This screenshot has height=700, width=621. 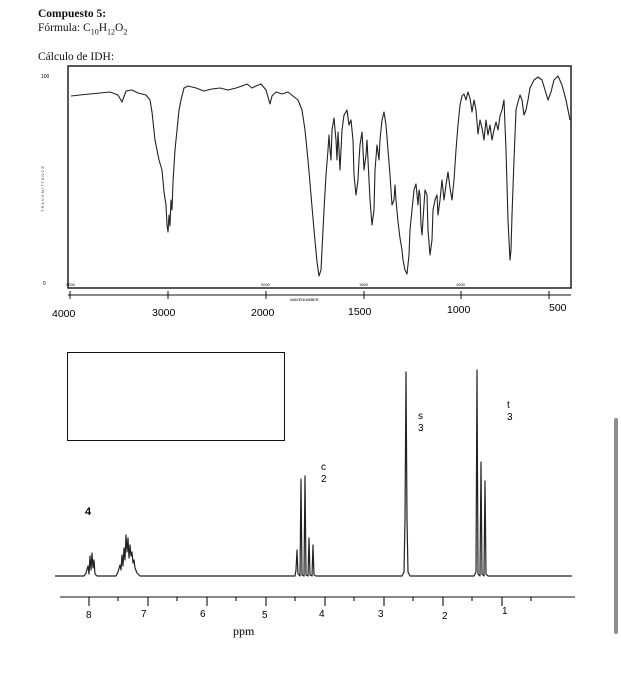 What do you see at coordinates (164, 313) in the screenshot?
I see `ir-axis-label-3000: 3000` at bounding box center [164, 313].